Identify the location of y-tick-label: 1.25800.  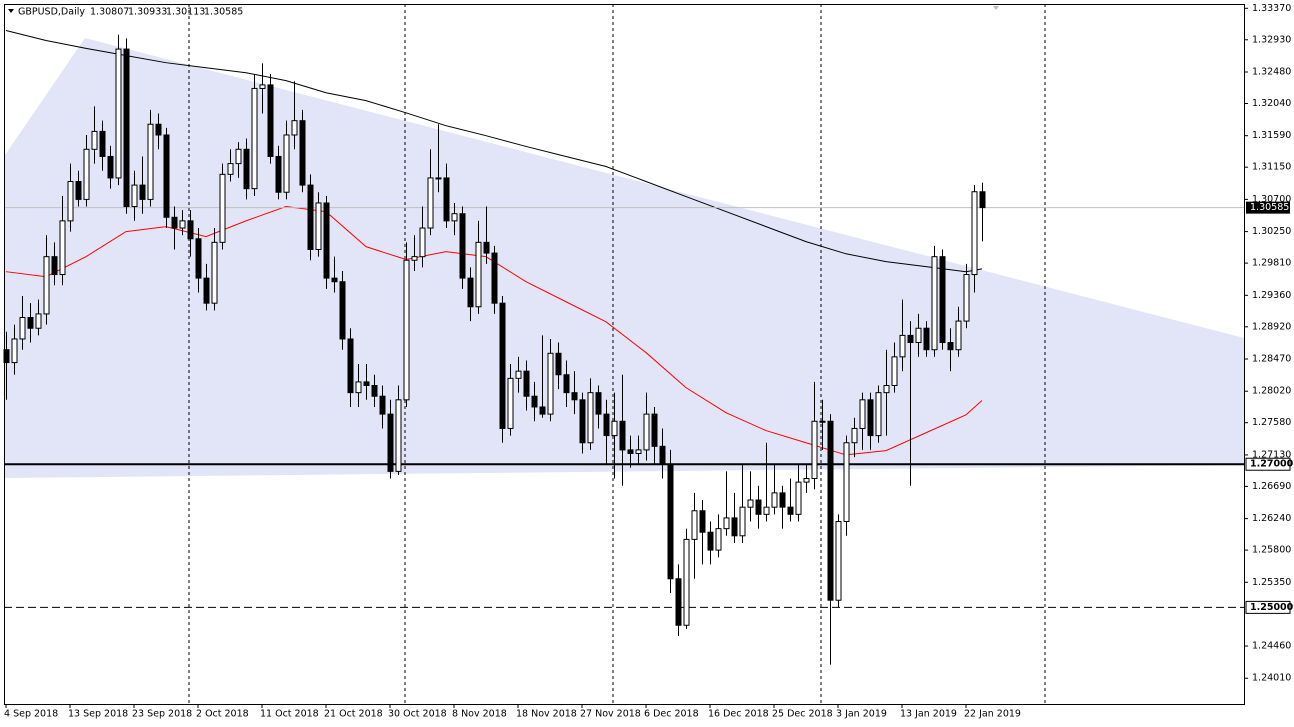
(1271, 550).